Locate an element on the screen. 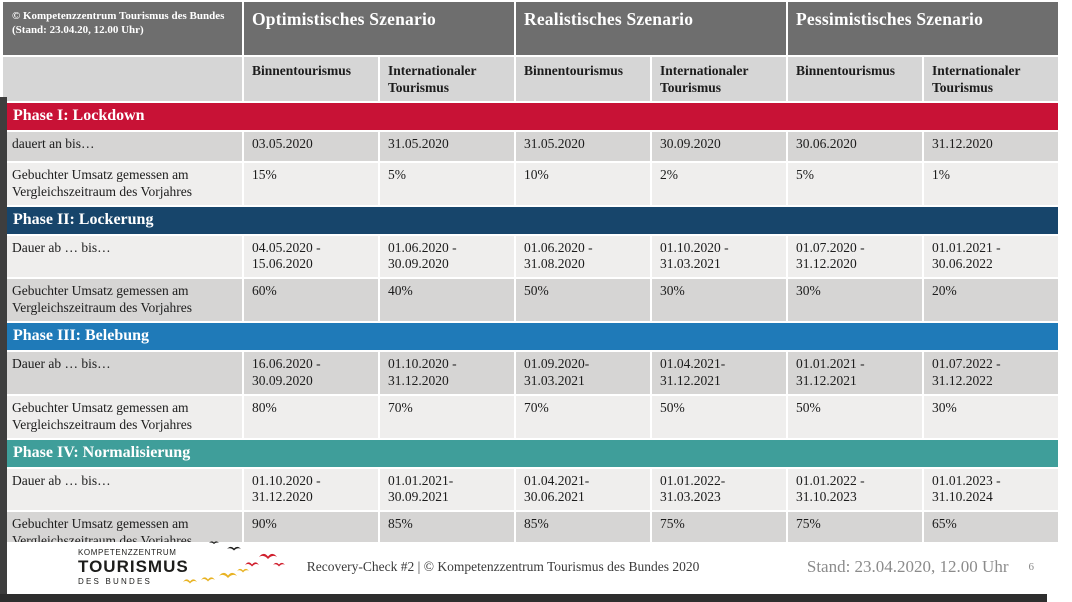  cell-value: 01.07.2022 - 31.12.2022 is located at coordinates (991, 373).